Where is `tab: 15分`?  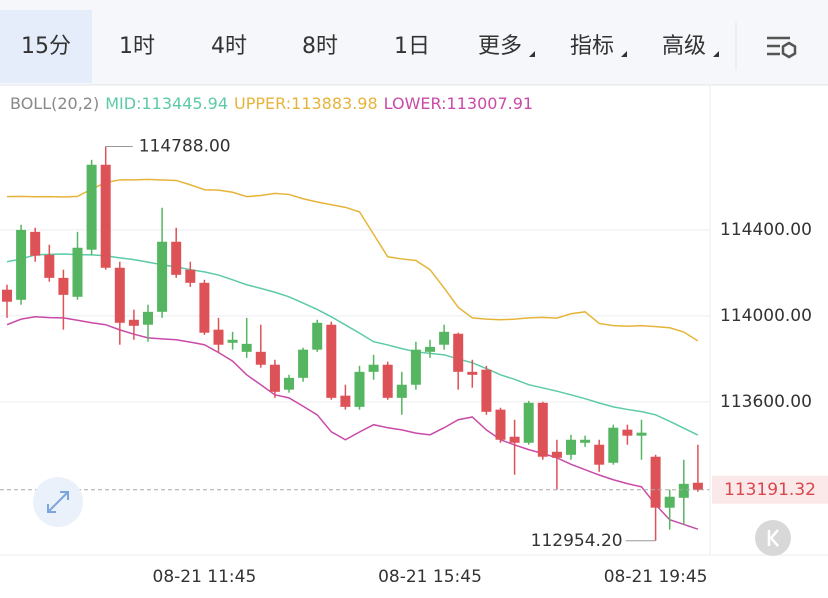 tab: 15分 is located at coordinates (46, 46).